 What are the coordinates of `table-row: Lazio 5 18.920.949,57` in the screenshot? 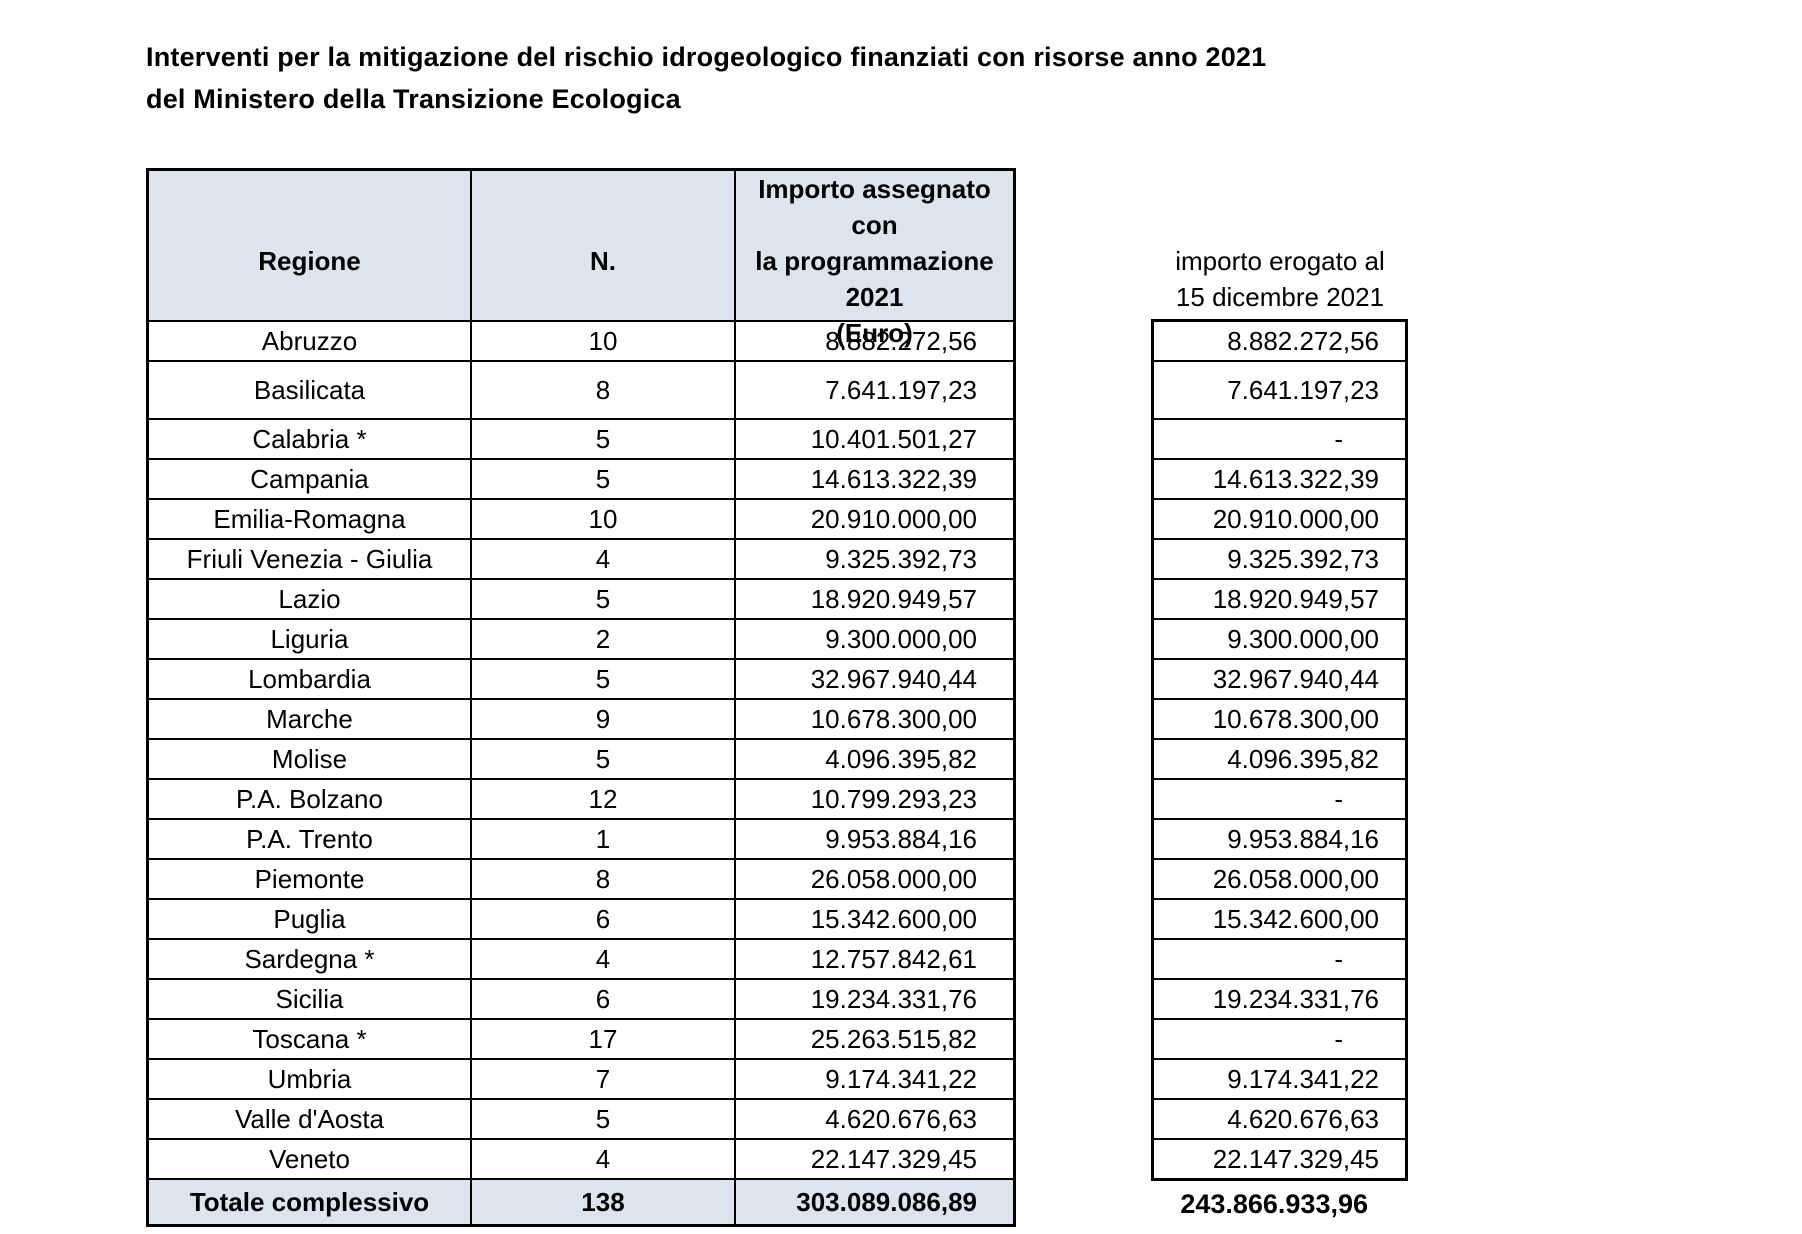 It's located at (581, 598).